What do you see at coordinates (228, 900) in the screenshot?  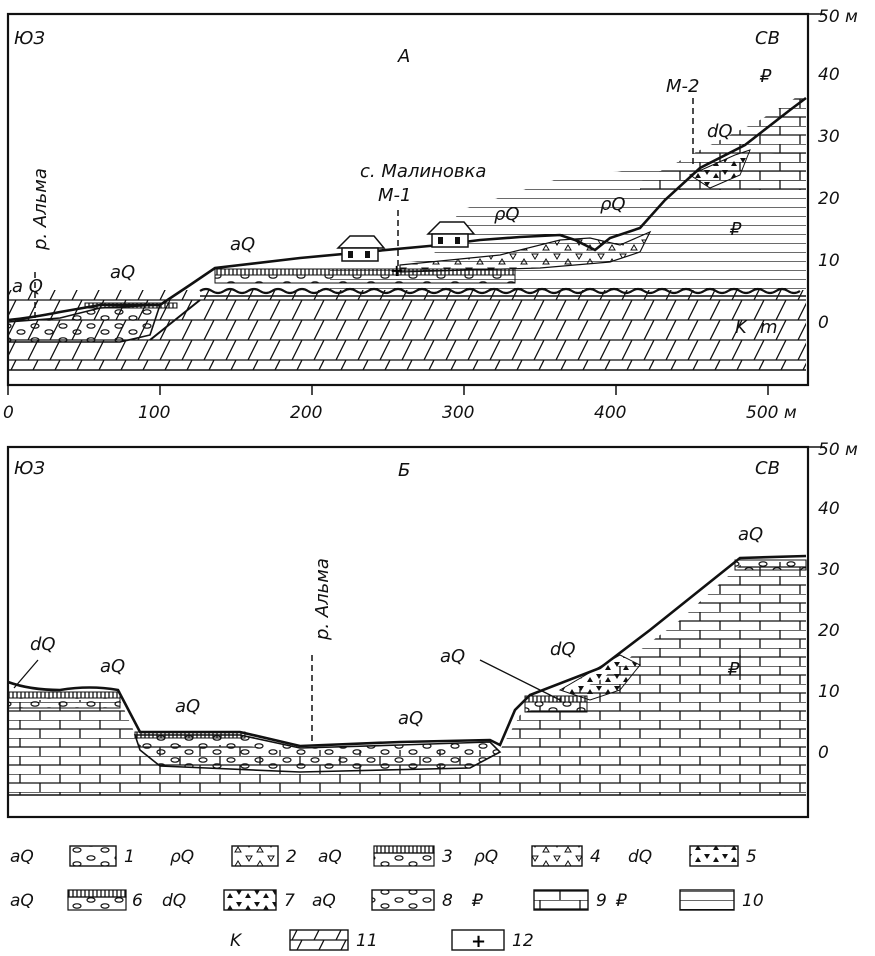 I see `legend-item: dQ 7` at bounding box center [228, 900].